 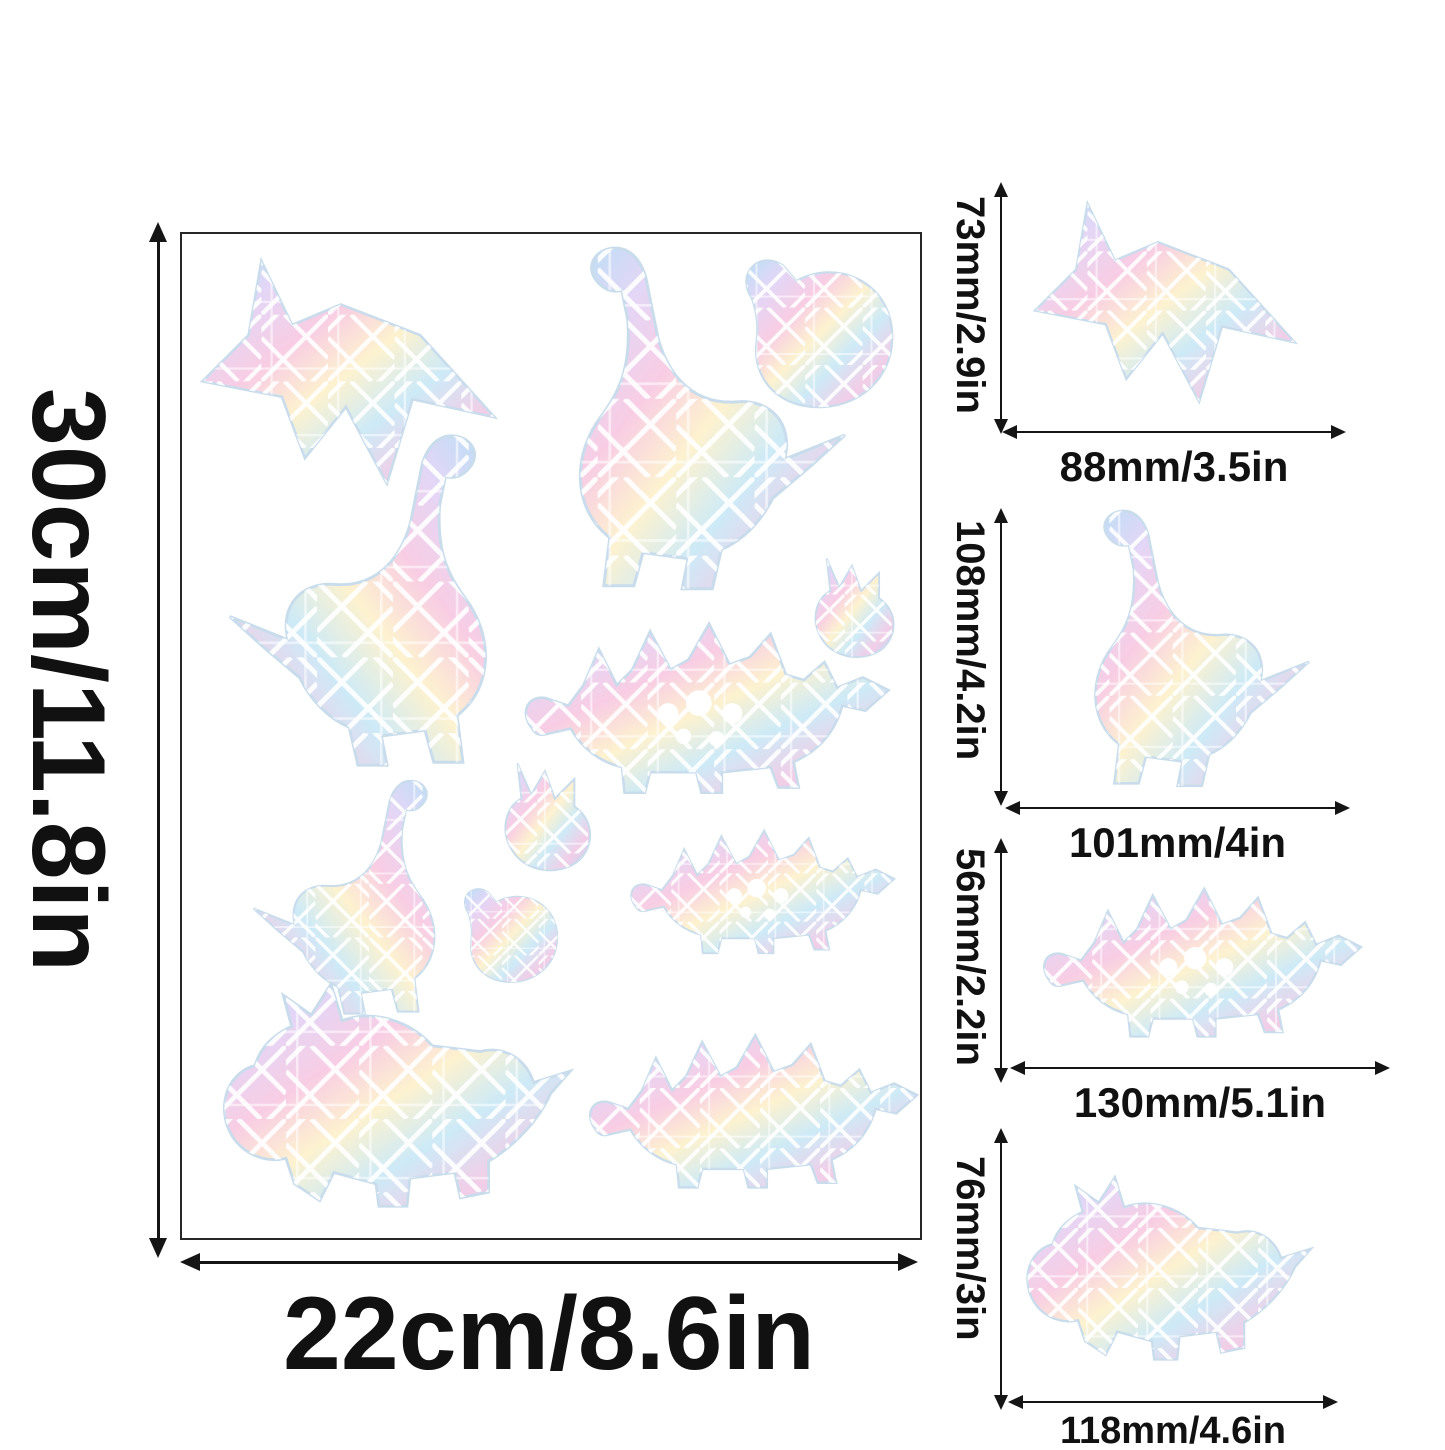 I want to click on stegosaurus-width-label: 130mm/5.1in, so click(x=1200, y=1102).